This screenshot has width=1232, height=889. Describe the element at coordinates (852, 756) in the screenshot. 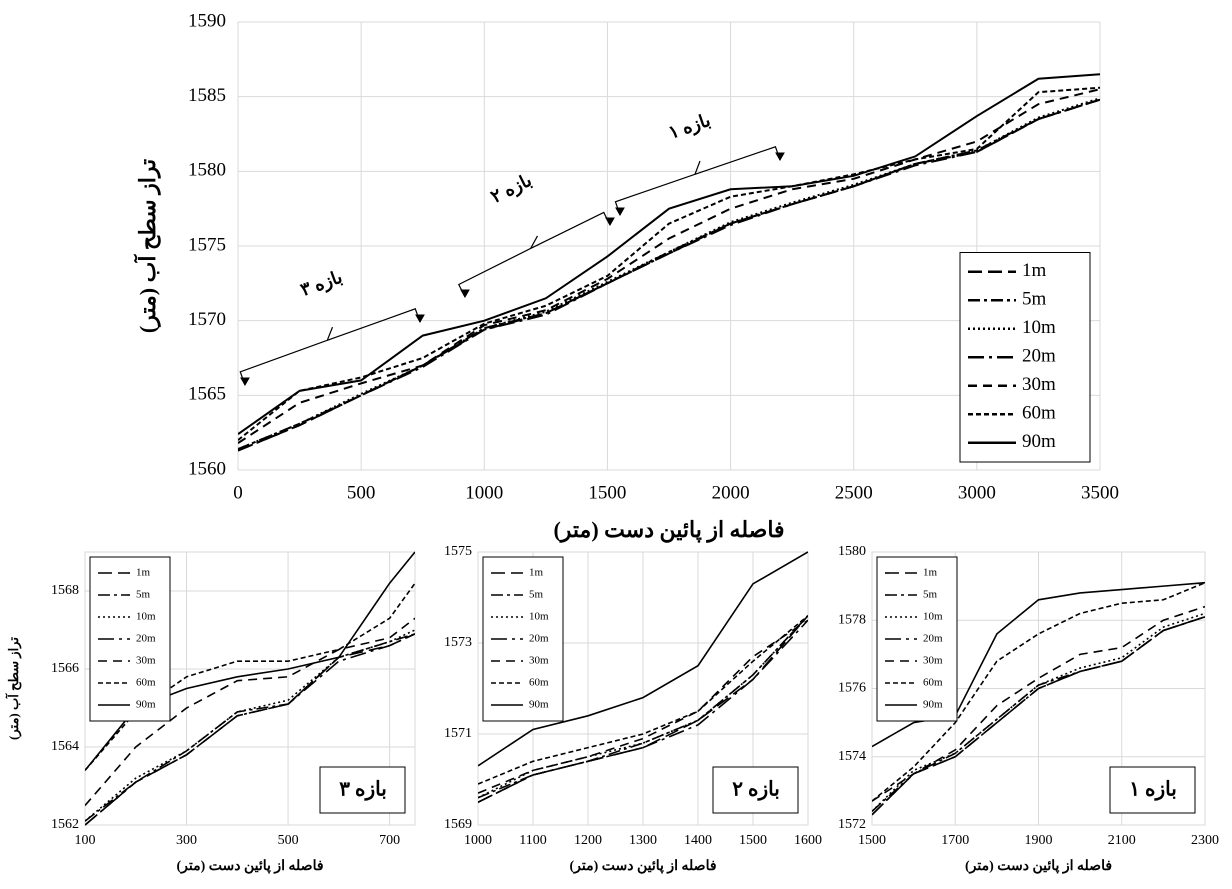

I see `y-tick-label: 1574` at that location.